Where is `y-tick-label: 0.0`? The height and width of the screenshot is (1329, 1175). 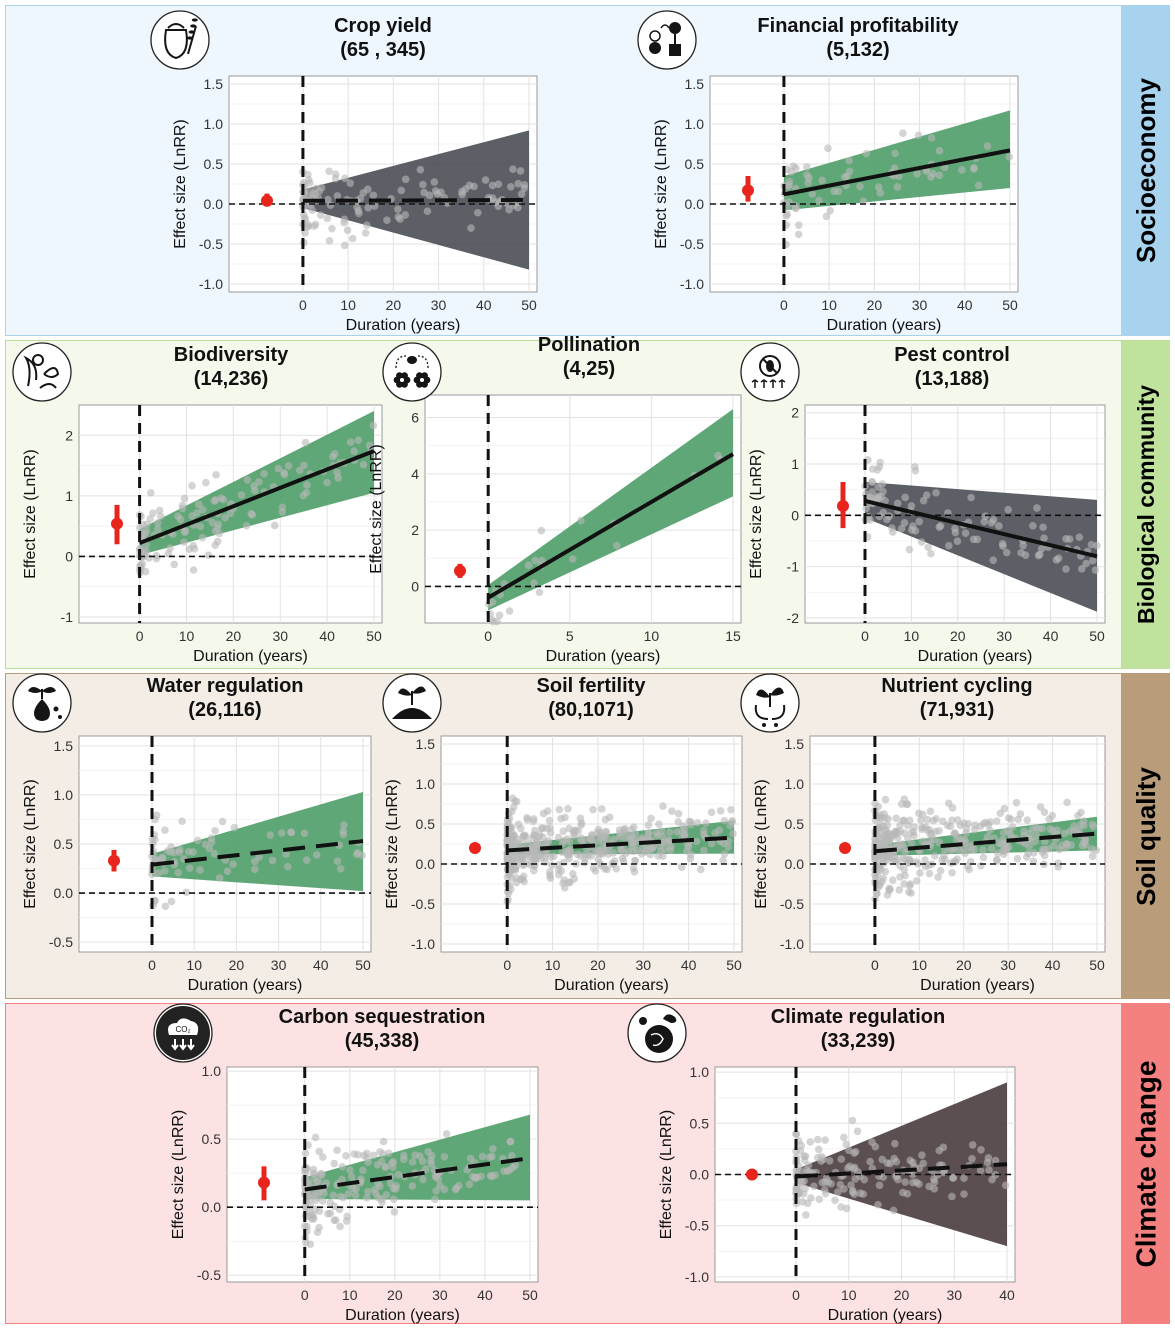
y-tick-label: 0.0 is located at coordinates (64, 893).